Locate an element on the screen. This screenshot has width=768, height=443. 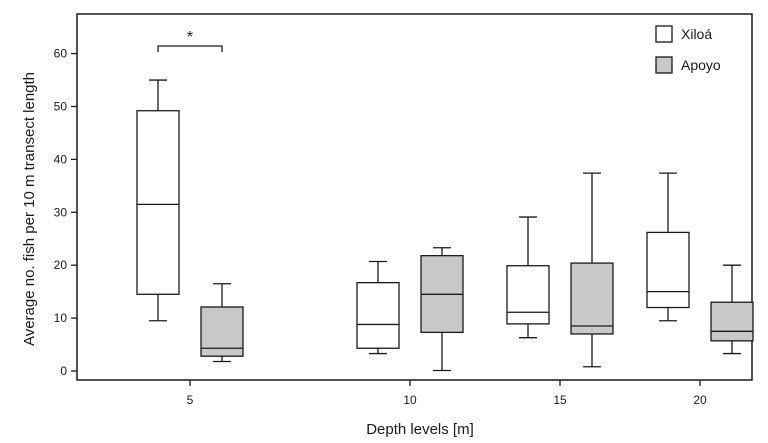
bracket-line is located at coordinates (190, 48).